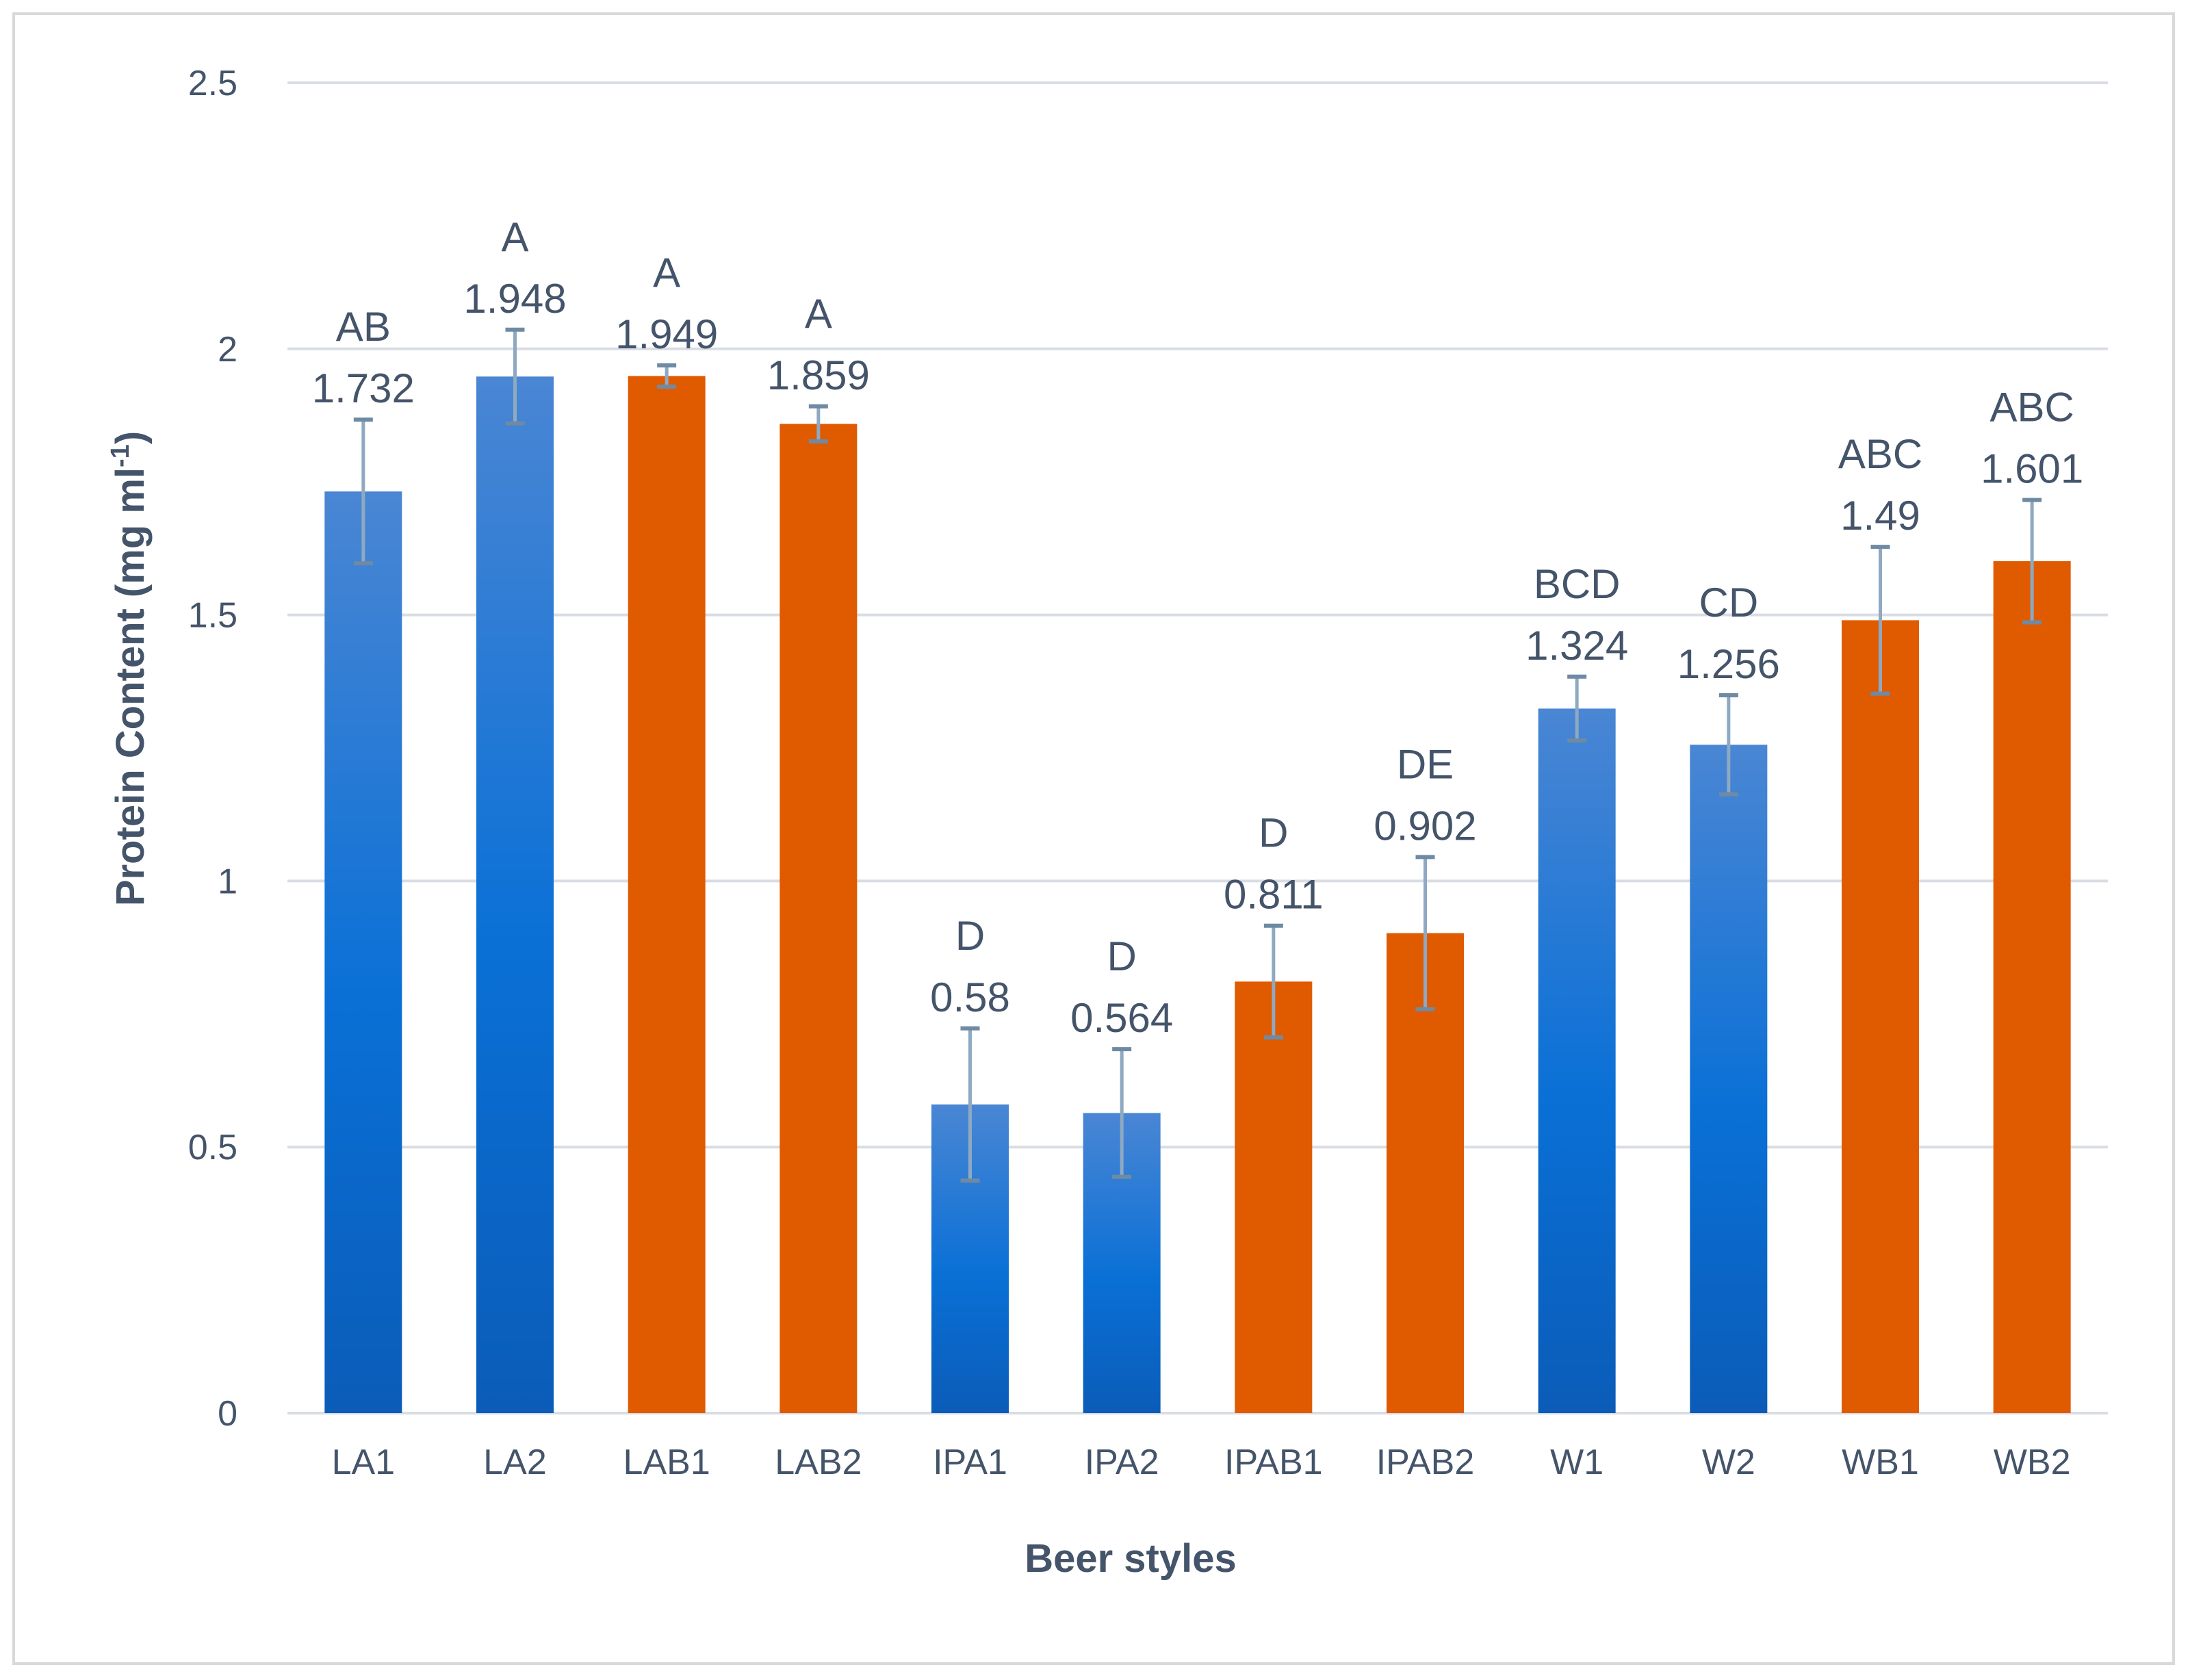 The image size is (2190, 1680). Describe the element at coordinates (514, 237) in the screenshot. I see `group-label-la2: A` at that location.